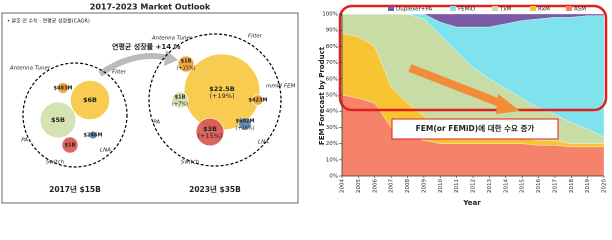  What do you see at coordinates (48, 21) in the screenshot?
I see `left-subtitle: • 괄호 안 수치 : 연평균 성장률(CAGR)` at bounding box center [48, 21].